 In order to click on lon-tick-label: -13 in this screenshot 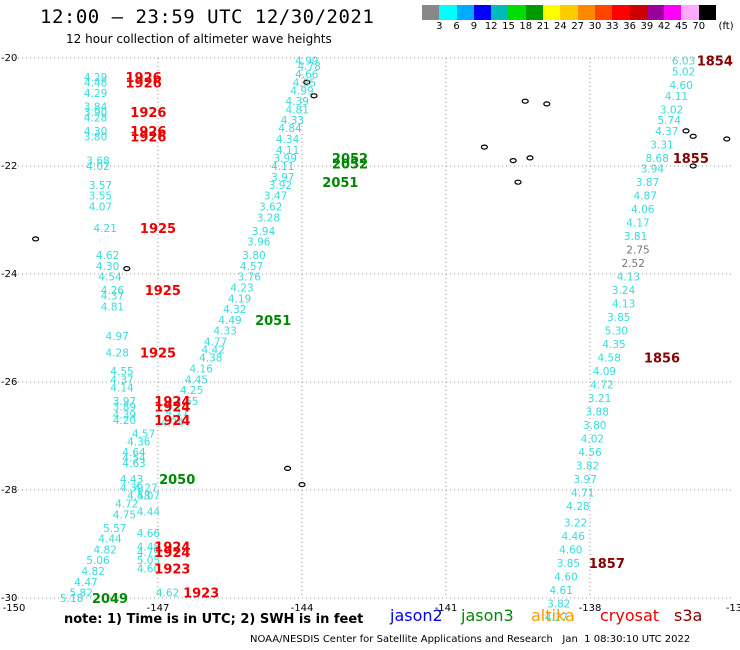, I will do `click(733, 608)`.